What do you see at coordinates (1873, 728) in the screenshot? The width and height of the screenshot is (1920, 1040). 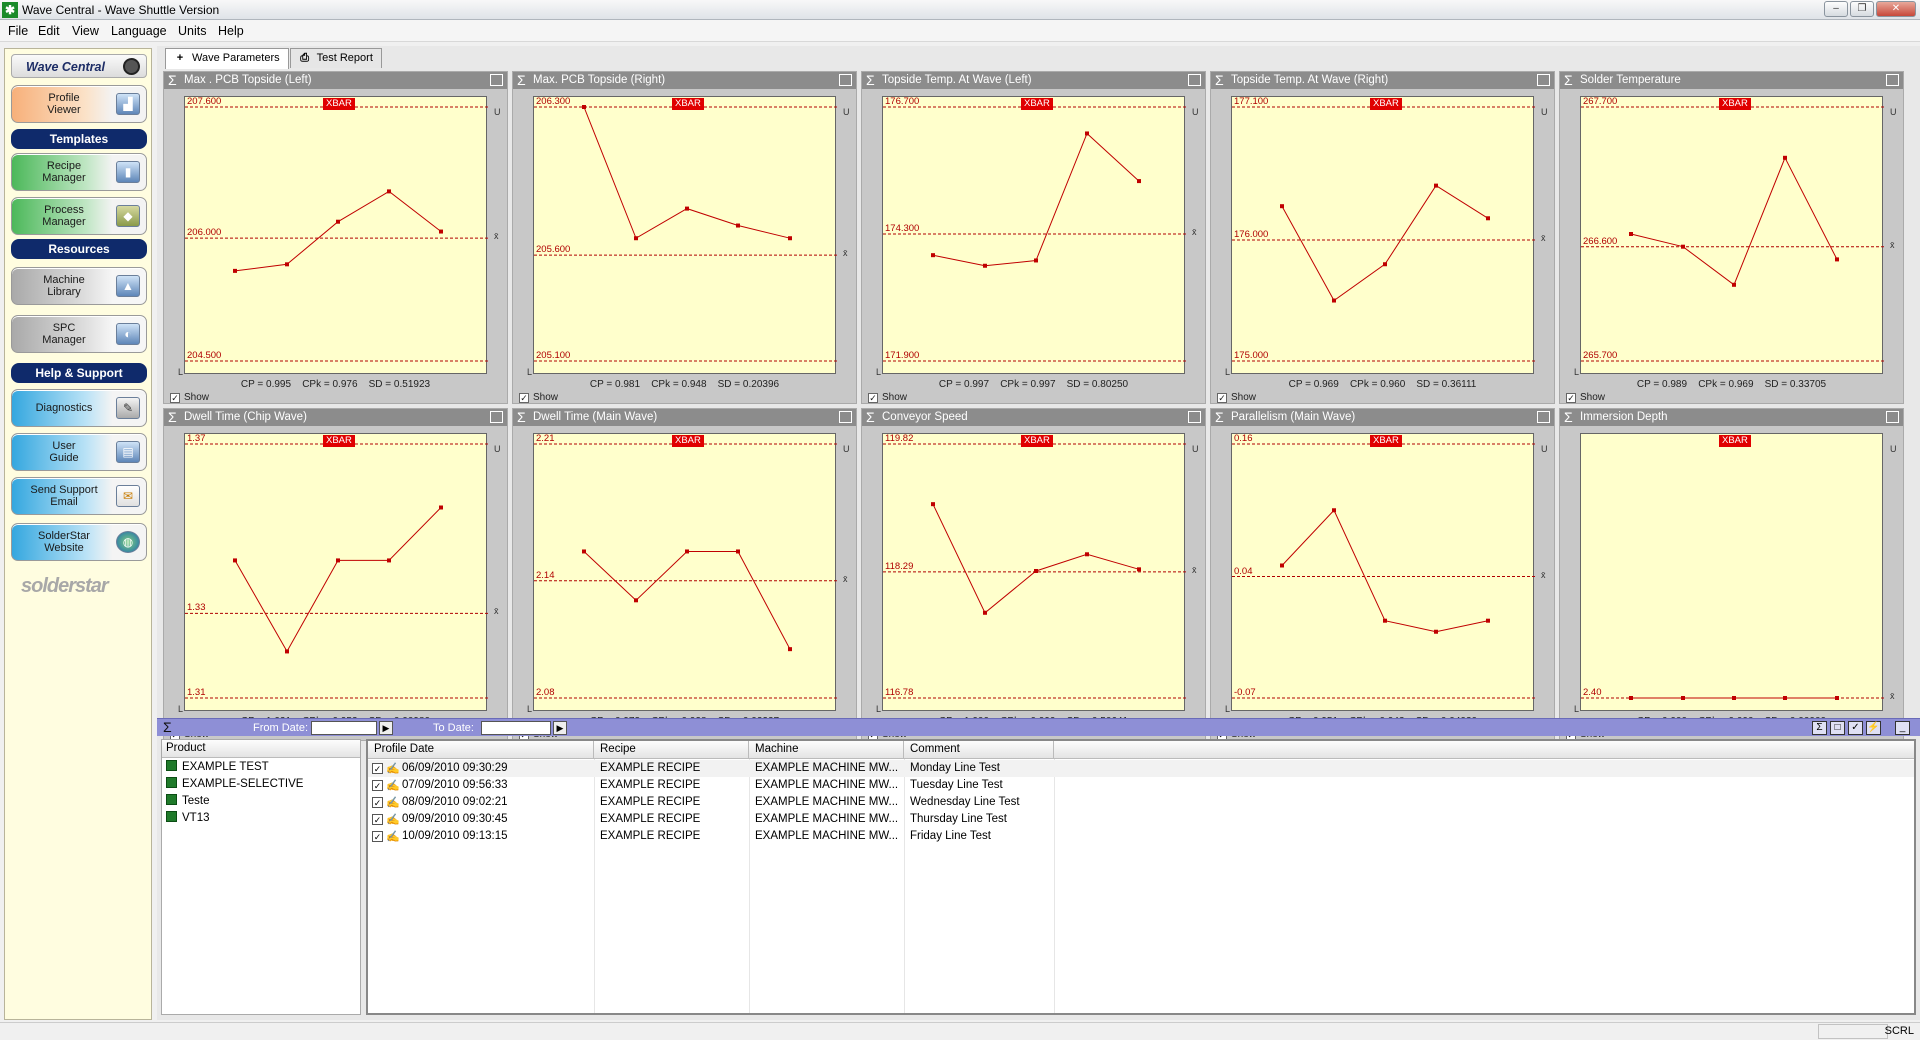 I see `lightning-icon: ⚡` at bounding box center [1873, 728].